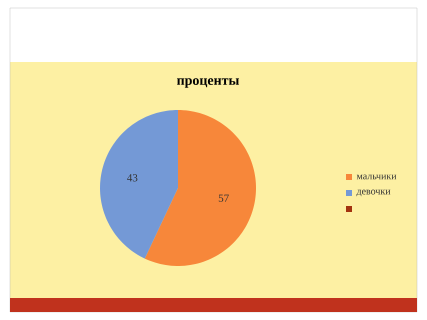 This screenshot has height=320, width=427. I want to click on chart-title: проценты, so click(208, 83).